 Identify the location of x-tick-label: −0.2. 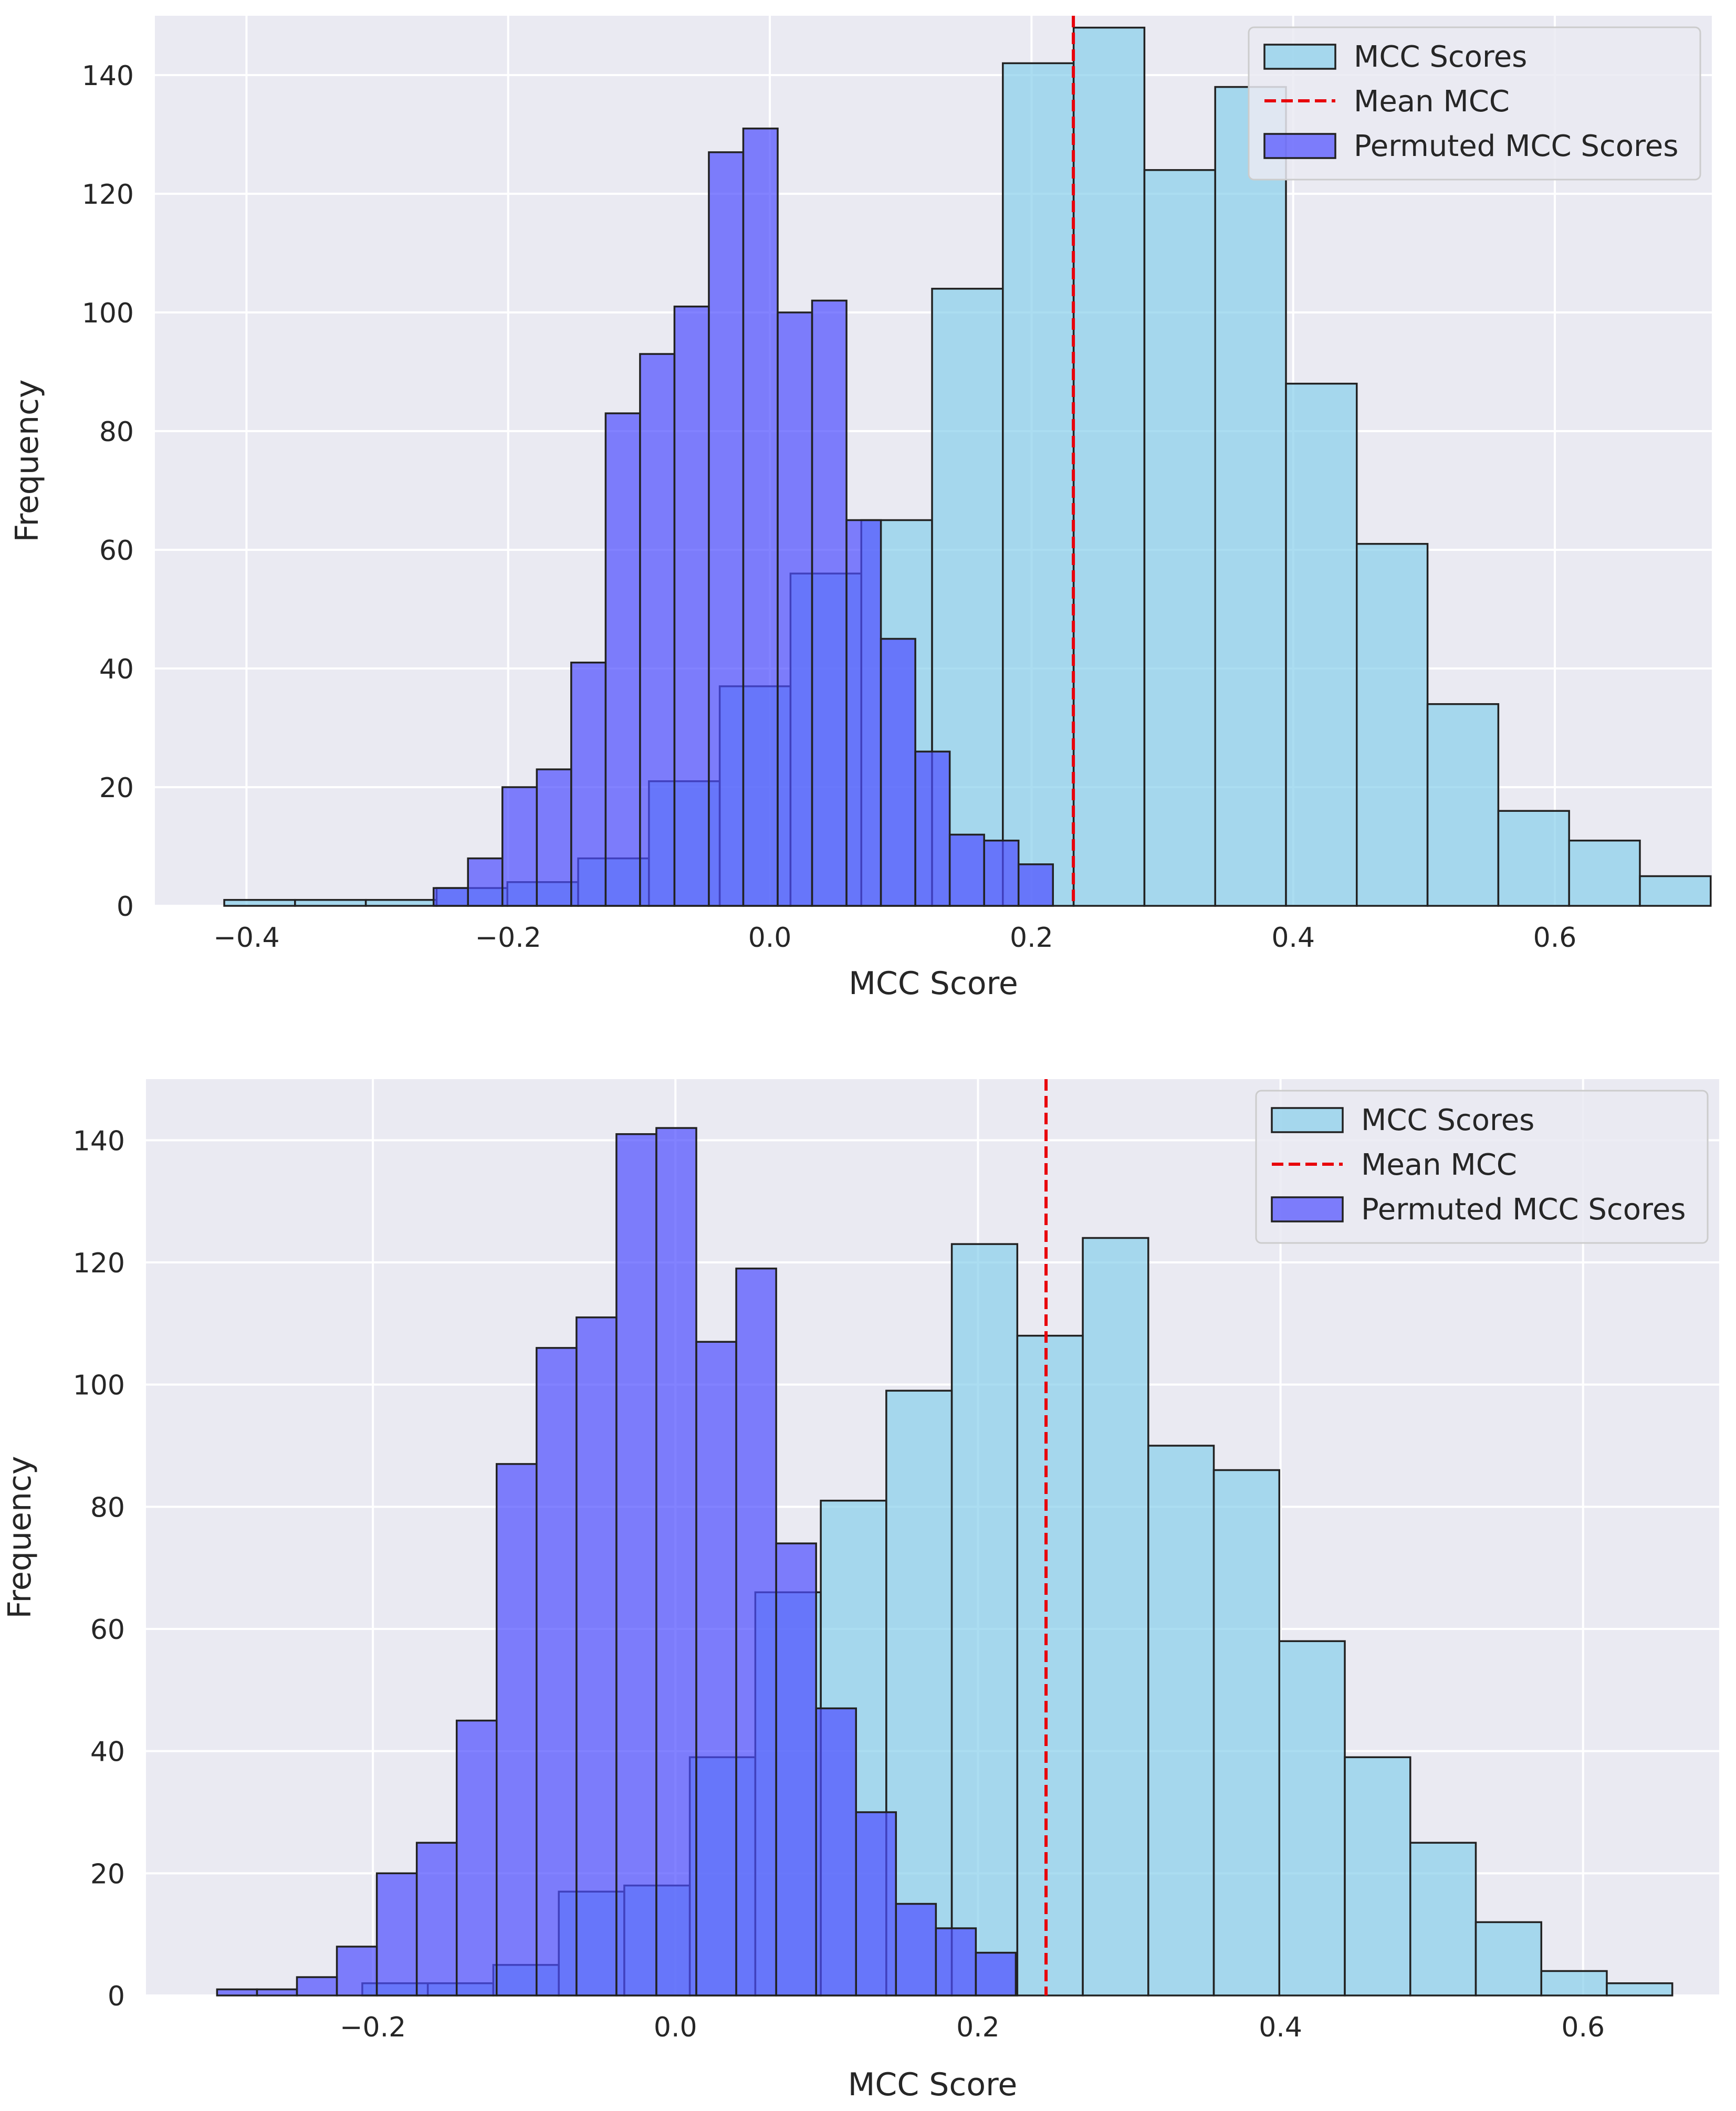
(508, 938).